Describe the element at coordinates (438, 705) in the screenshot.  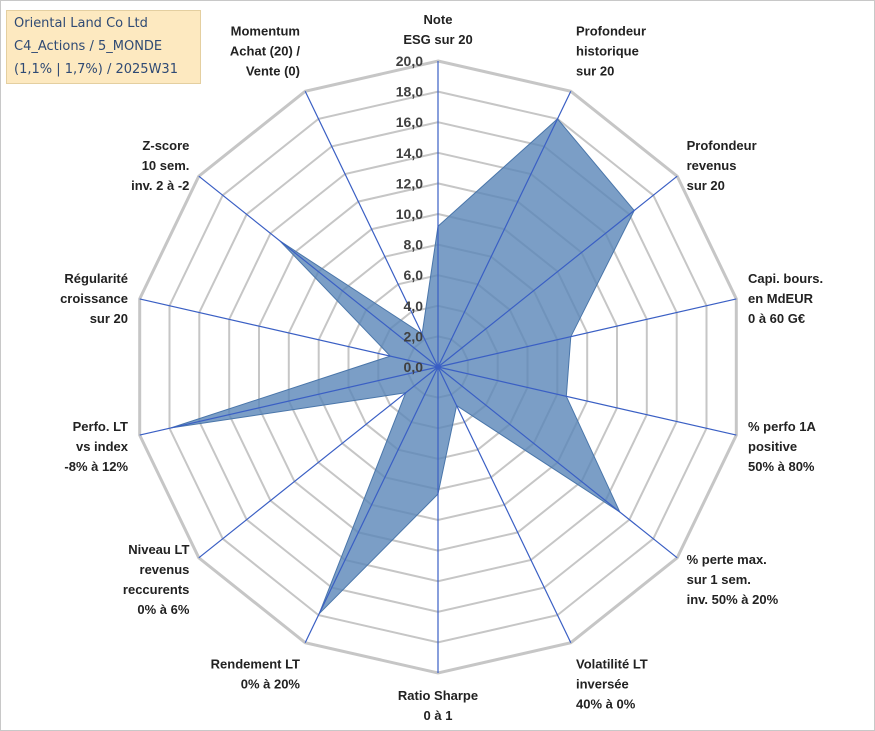
I see `category-label: Ratio Sharpe 0 à 1` at that location.